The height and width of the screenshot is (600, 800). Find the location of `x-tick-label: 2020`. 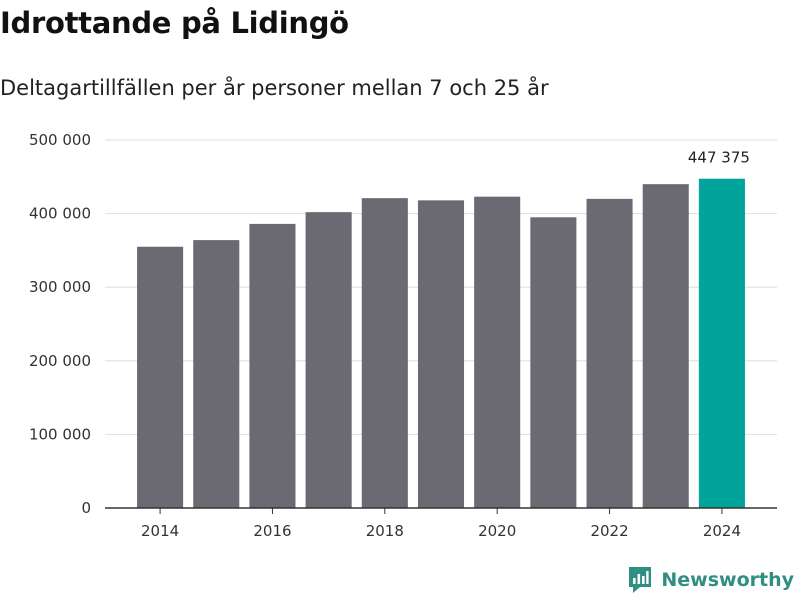

x-tick-label: 2020 is located at coordinates (497, 531).